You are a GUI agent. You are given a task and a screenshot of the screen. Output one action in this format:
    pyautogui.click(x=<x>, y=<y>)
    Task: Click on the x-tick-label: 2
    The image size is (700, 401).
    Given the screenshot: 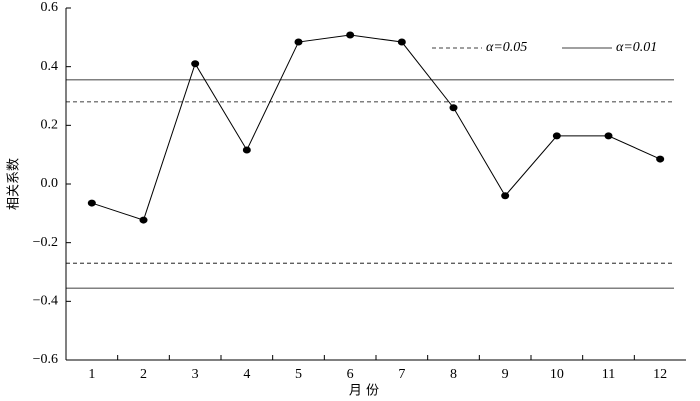 What is the action you would take?
    pyautogui.click(x=143, y=374)
    